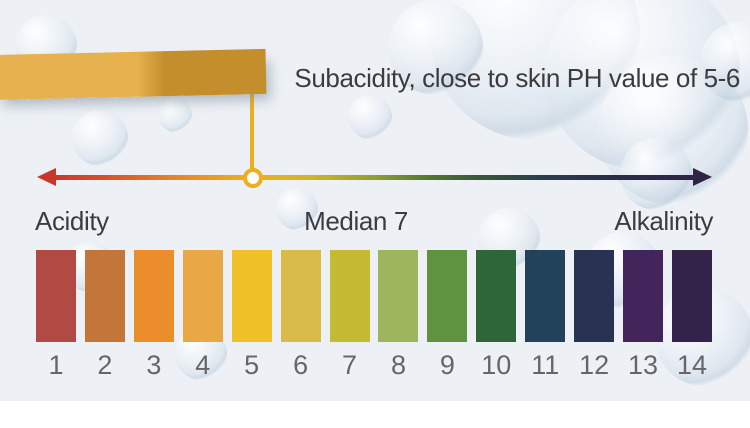  What do you see at coordinates (356, 221) in the screenshot?
I see `axis-label-median: Median 7` at bounding box center [356, 221].